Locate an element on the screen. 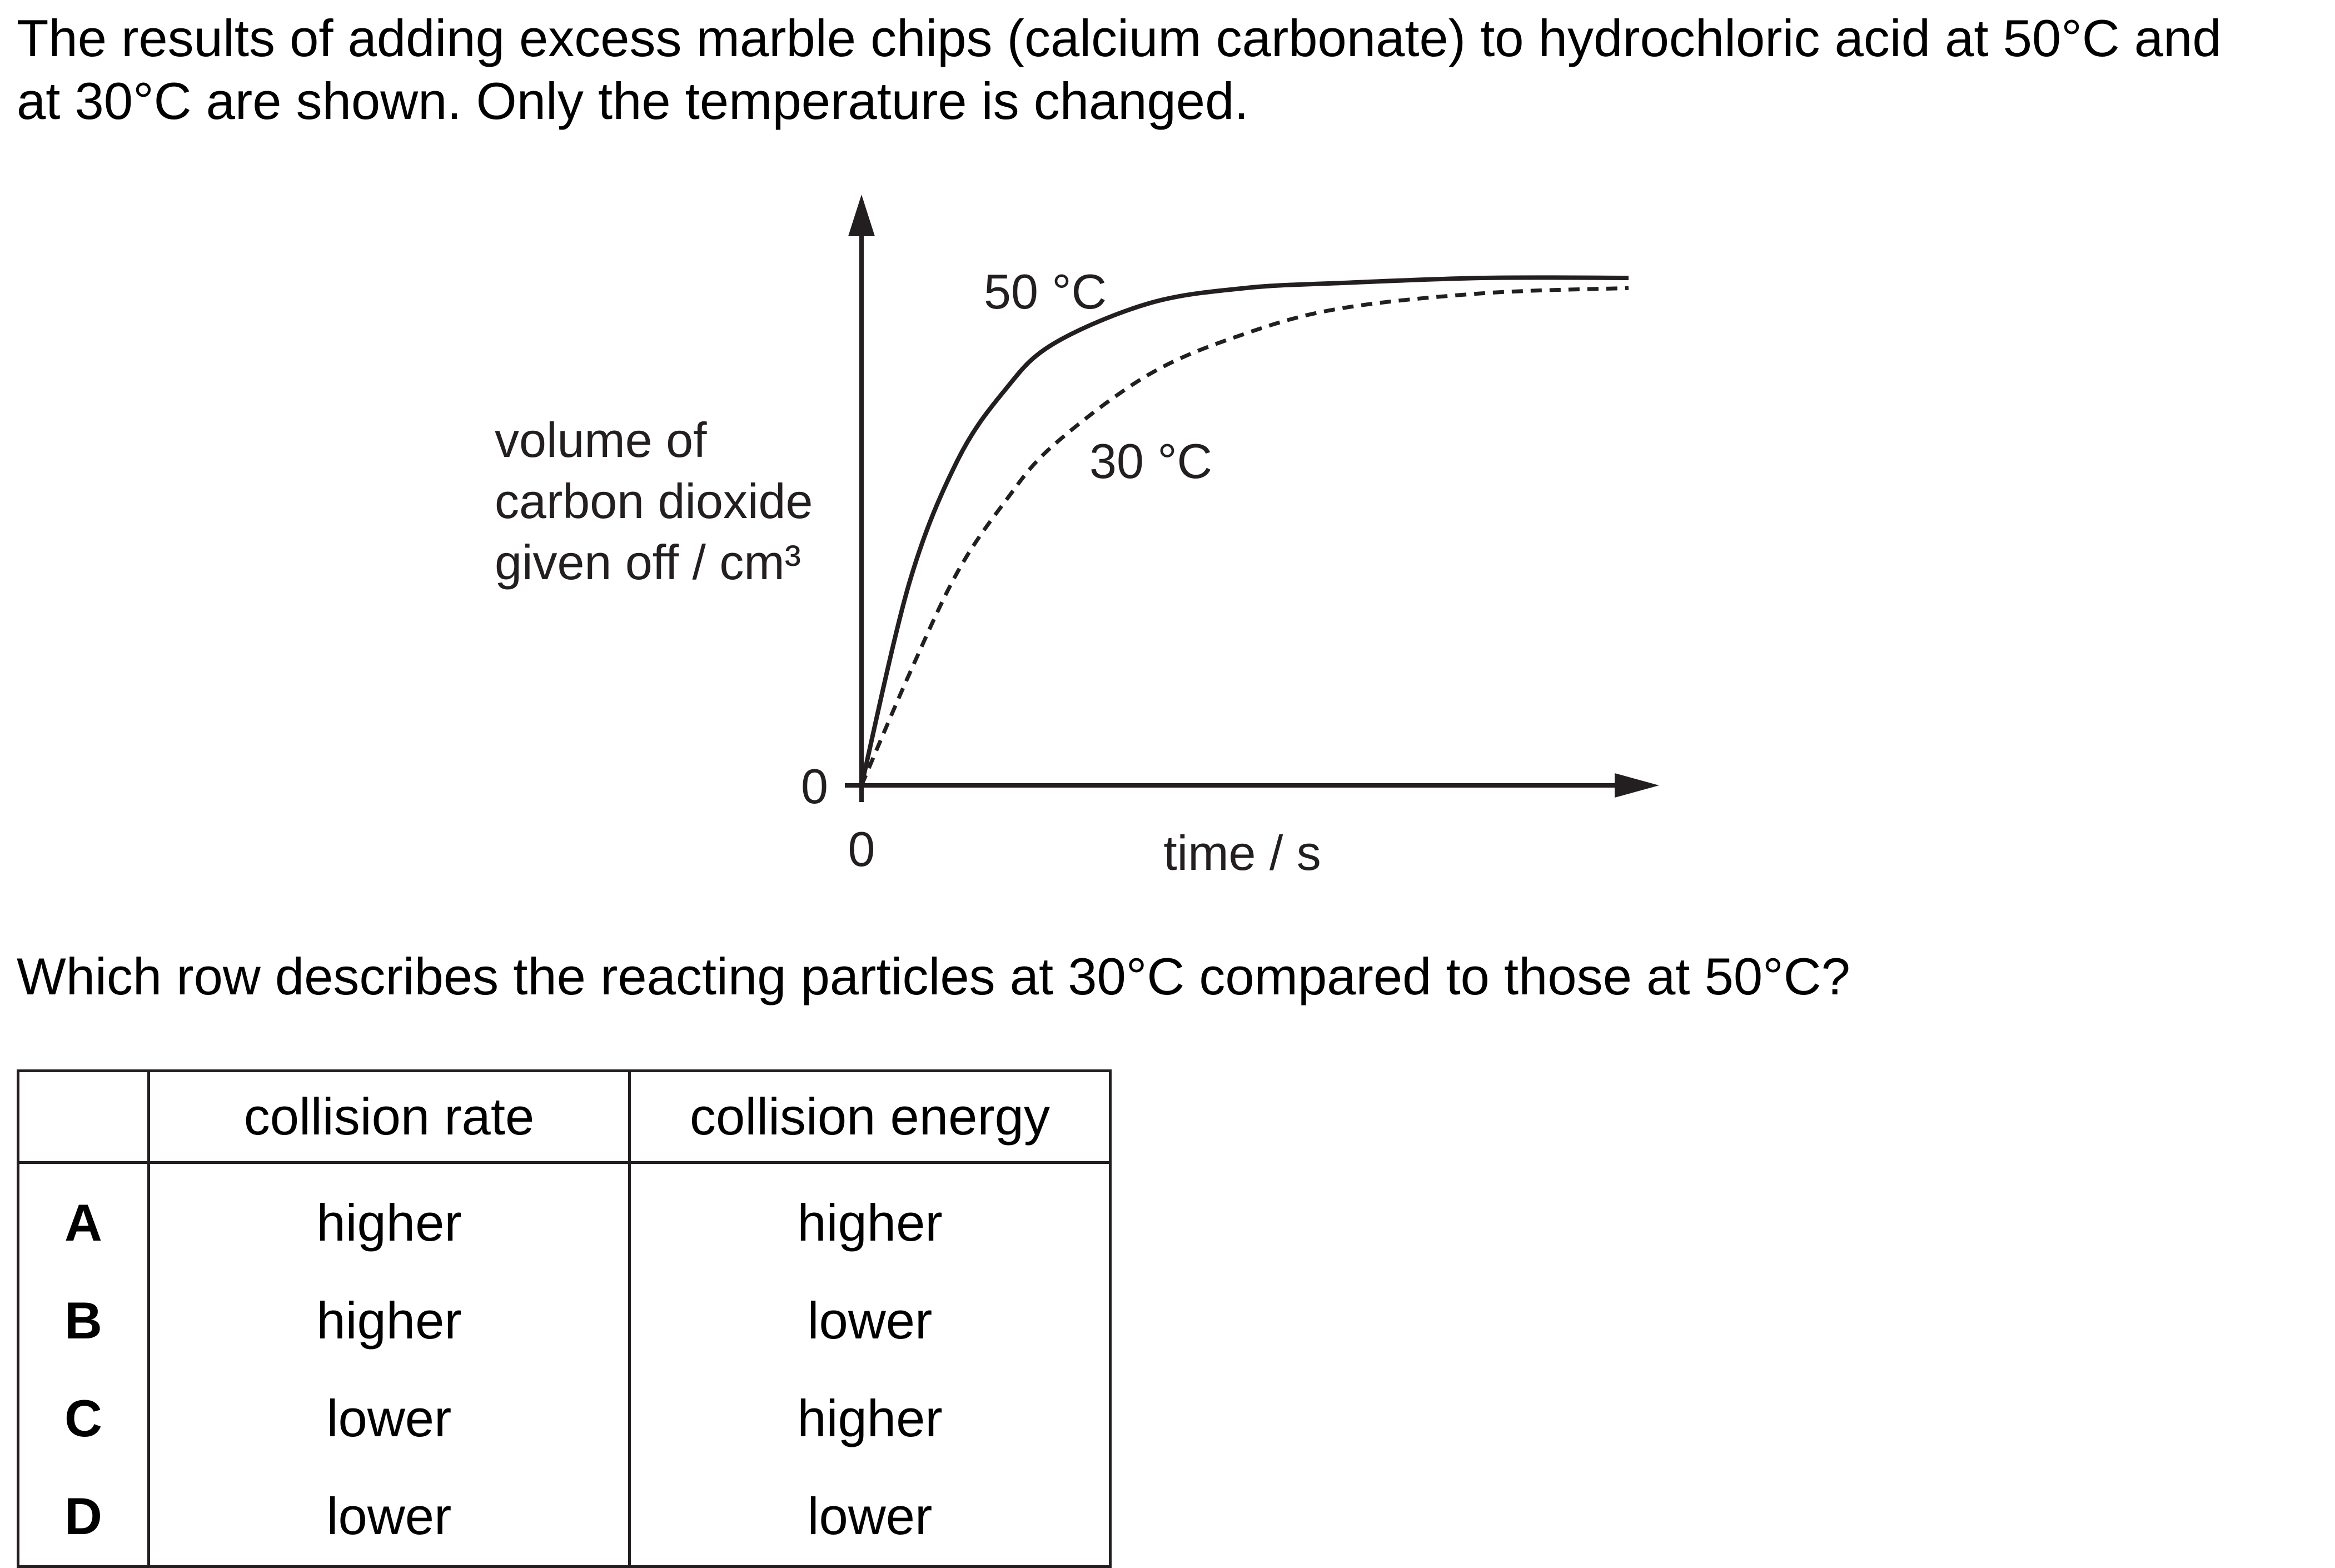 This screenshot has height=1568, width=2335. table-header-row: collision rate collision energy is located at coordinates (564, 1117).